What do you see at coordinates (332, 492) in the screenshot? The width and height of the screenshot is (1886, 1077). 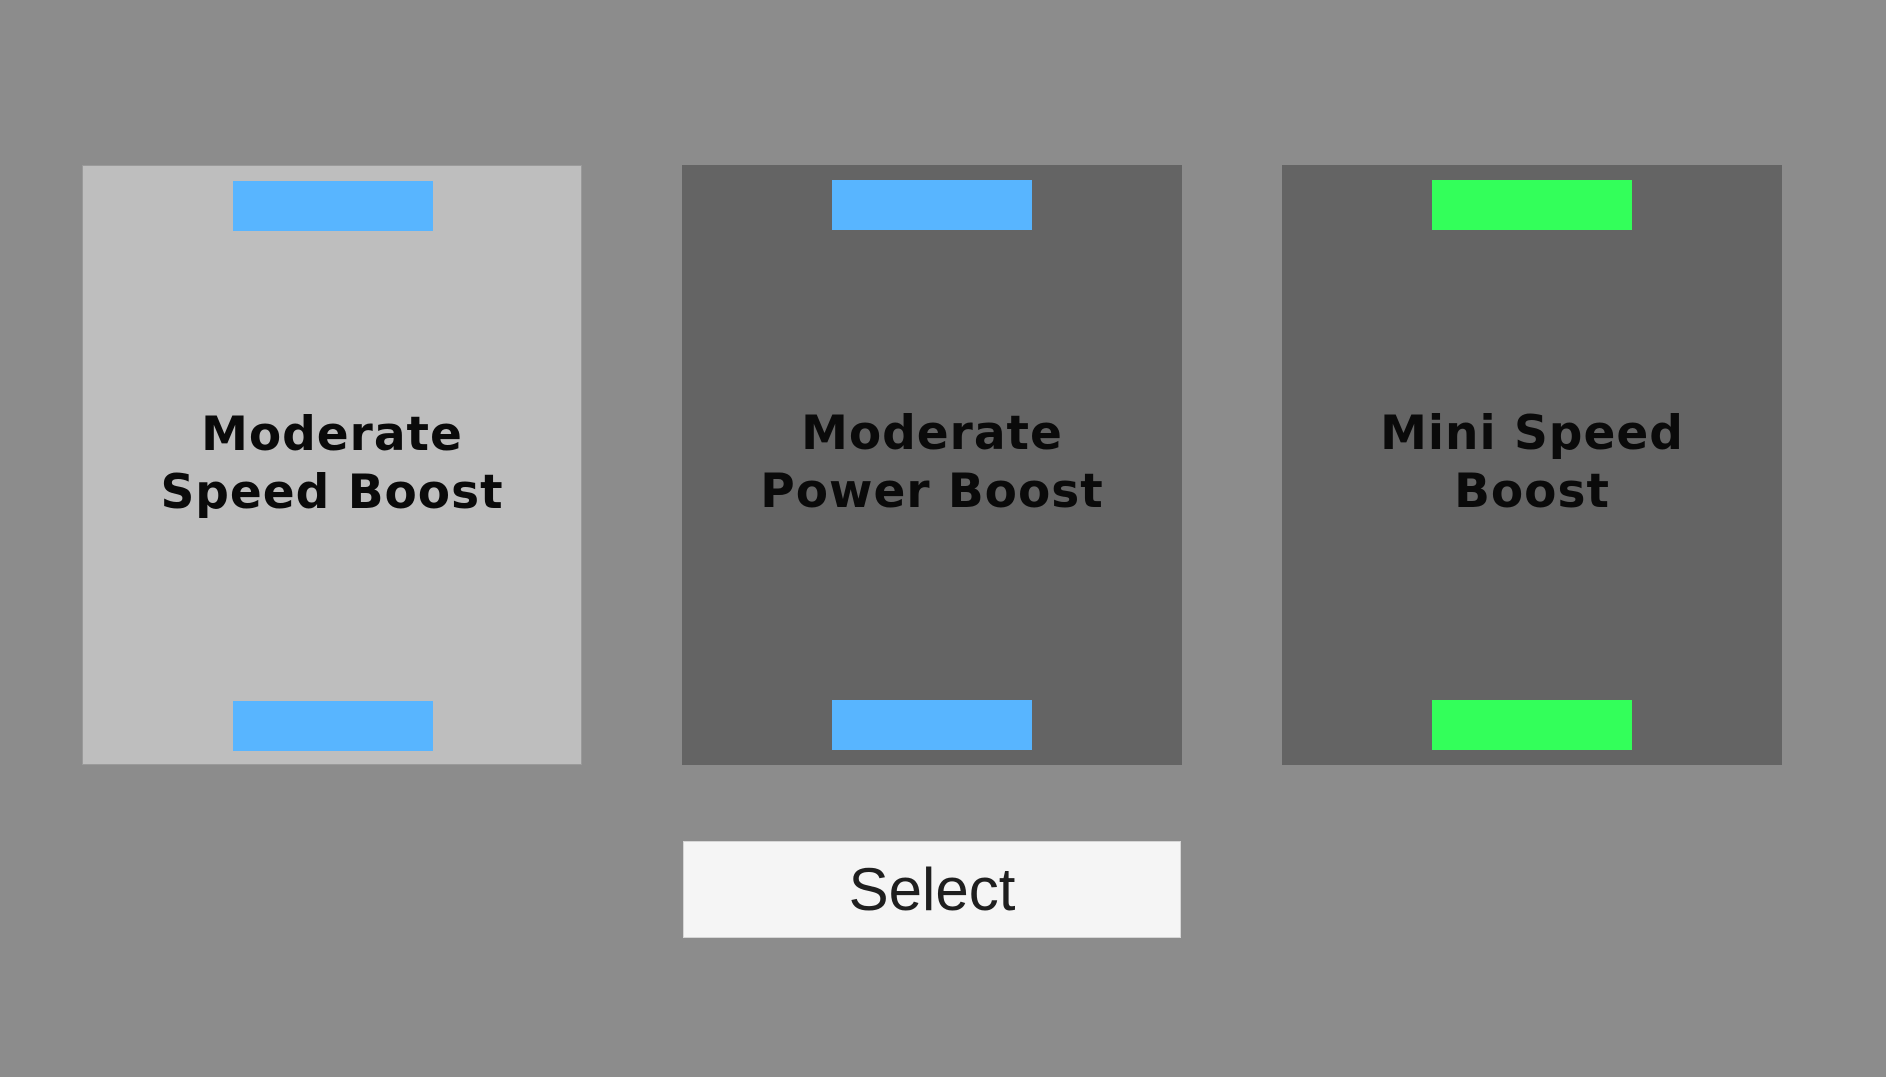 I see `card-title-line: Speed Boost` at bounding box center [332, 492].